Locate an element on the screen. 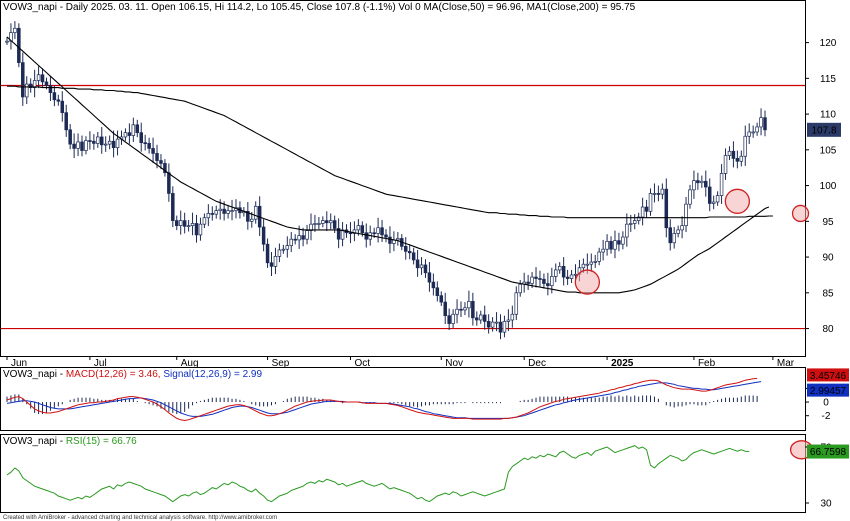 This screenshot has height=521, width=850. macd-line is located at coordinates (382, 399).